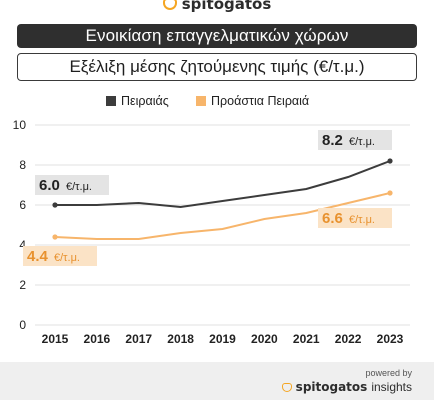  Describe the element at coordinates (180, 339) in the screenshot. I see `x-tick-label: 2018` at that location.